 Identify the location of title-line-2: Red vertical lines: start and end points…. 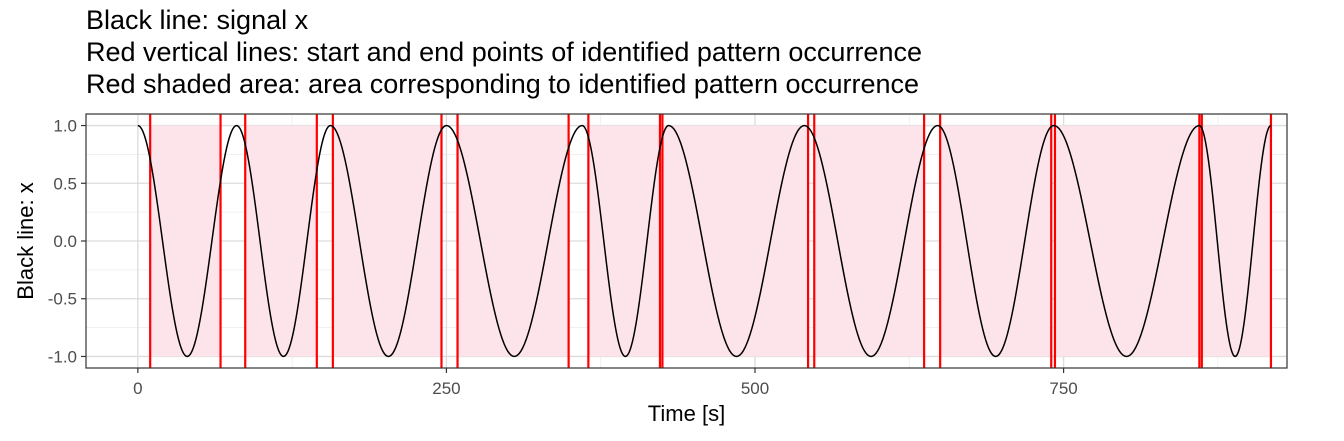
(504, 52).